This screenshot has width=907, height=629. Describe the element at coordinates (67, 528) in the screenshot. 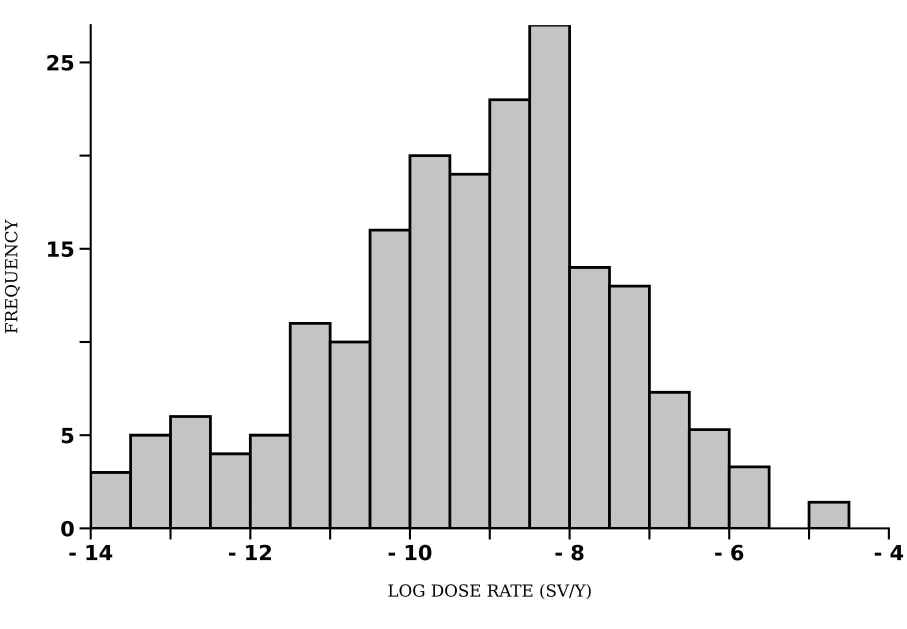

I see `y-tick-label: 0` at that location.